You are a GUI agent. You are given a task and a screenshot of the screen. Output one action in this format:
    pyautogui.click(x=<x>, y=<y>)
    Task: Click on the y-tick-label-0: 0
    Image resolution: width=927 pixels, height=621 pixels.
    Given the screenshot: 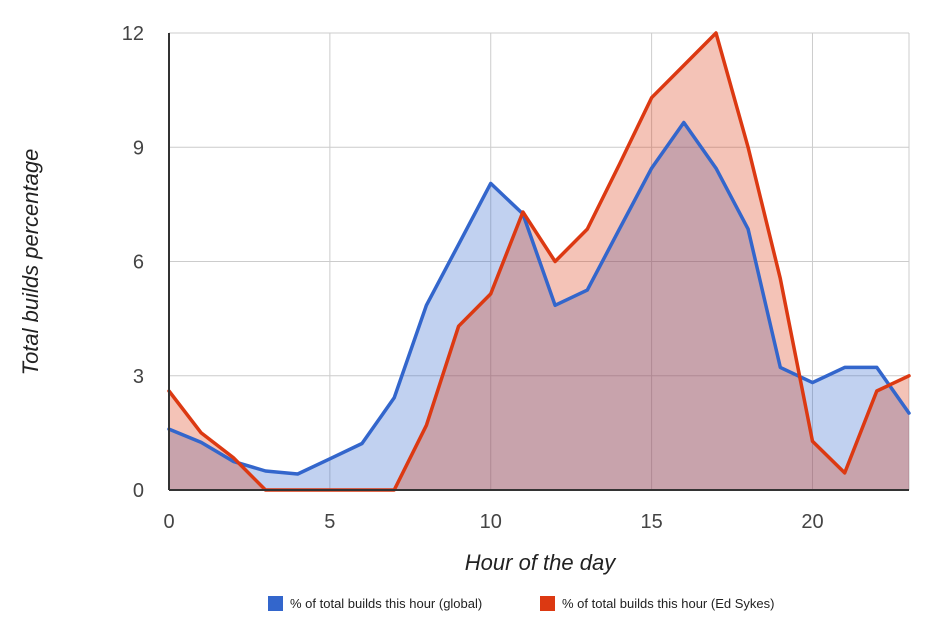 What is the action you would take?
    pyautogui.click(x=138, y=491)
    